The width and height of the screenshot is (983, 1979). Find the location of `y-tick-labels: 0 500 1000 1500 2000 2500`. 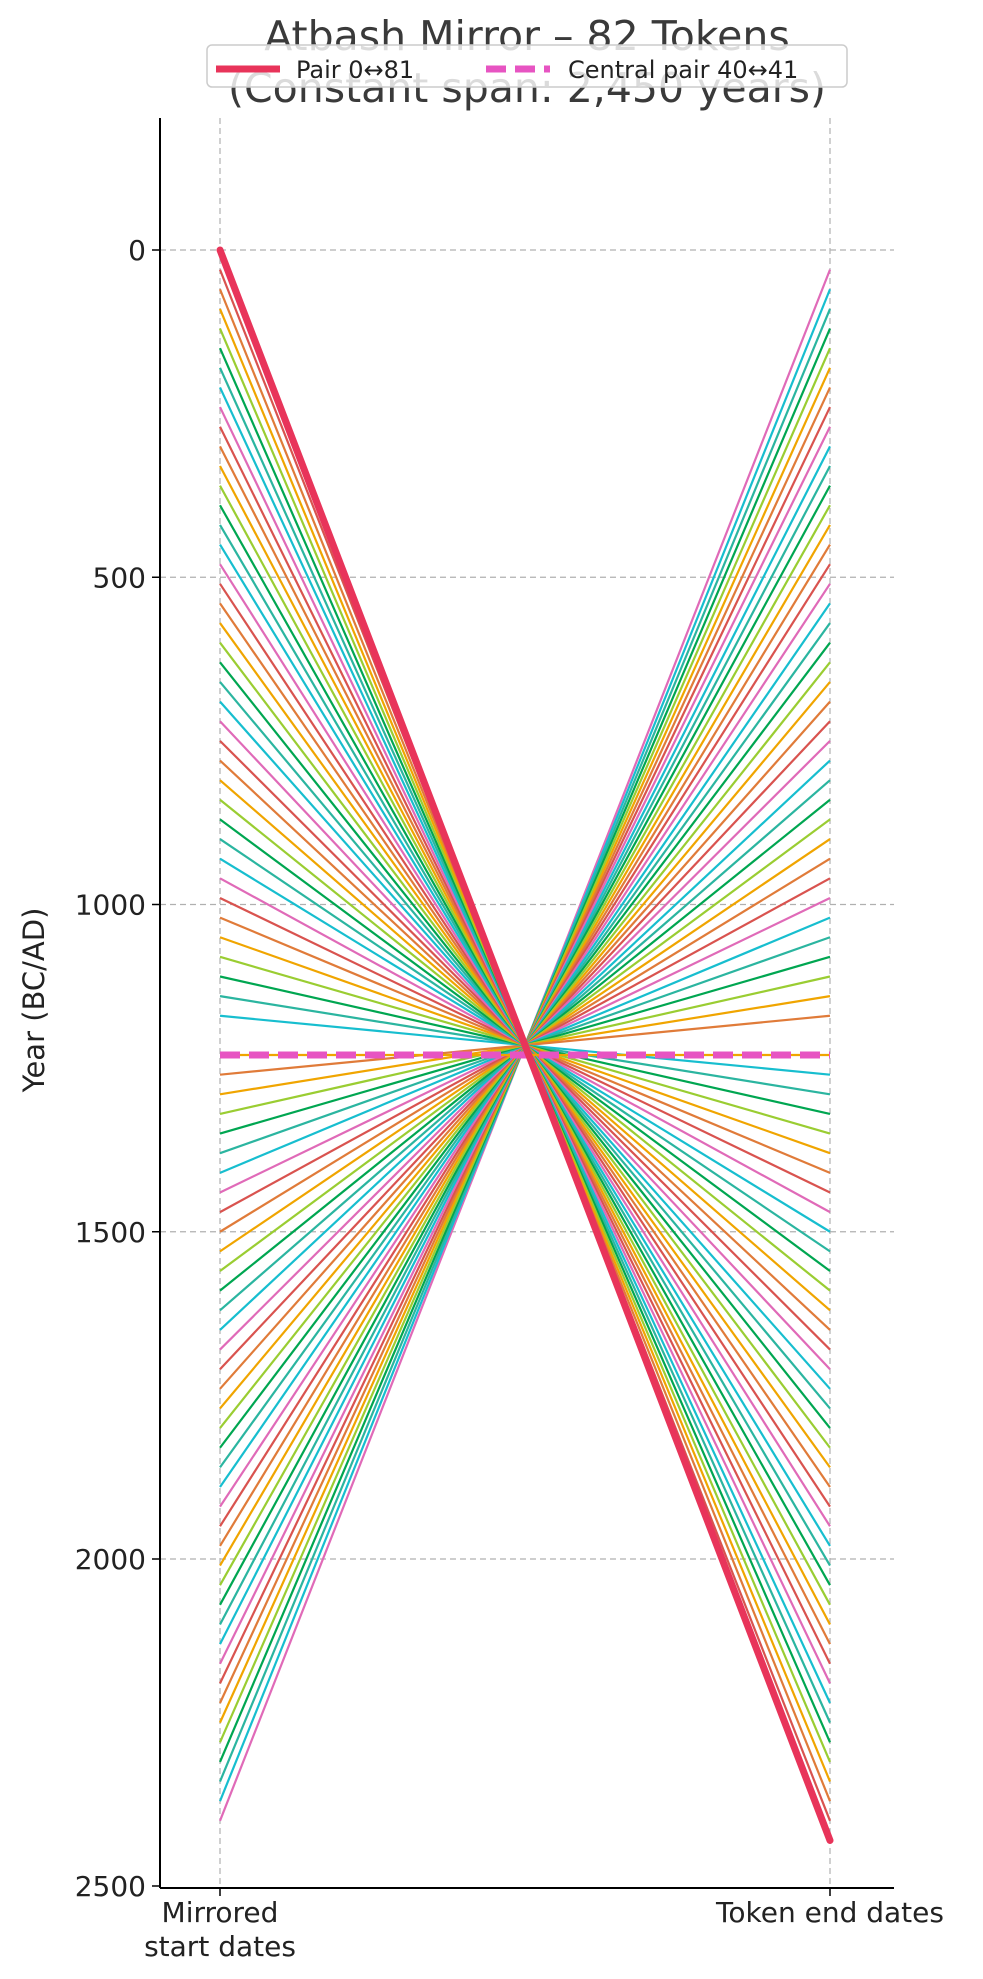

y-tick-labels: 0 500 1000 1500 2000 2500 is located at coordinates (117, 1068).